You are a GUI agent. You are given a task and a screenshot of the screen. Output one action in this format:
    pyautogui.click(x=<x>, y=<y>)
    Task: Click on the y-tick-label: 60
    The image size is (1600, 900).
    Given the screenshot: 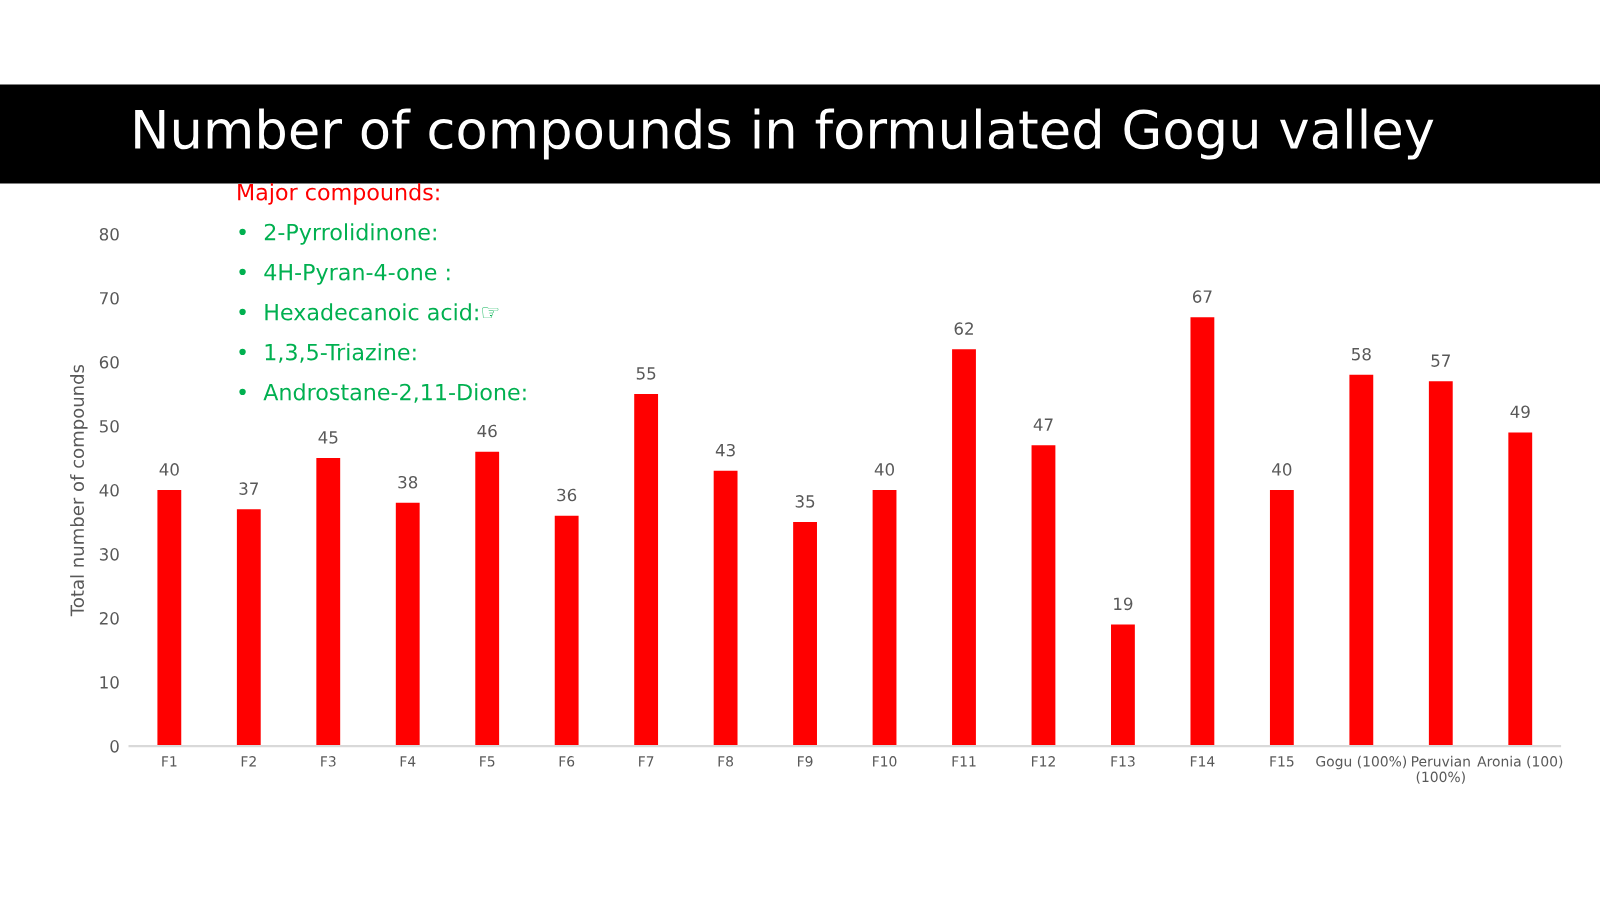 What is the action you would take?
    pyautogui.click(x=109, y=362)
    